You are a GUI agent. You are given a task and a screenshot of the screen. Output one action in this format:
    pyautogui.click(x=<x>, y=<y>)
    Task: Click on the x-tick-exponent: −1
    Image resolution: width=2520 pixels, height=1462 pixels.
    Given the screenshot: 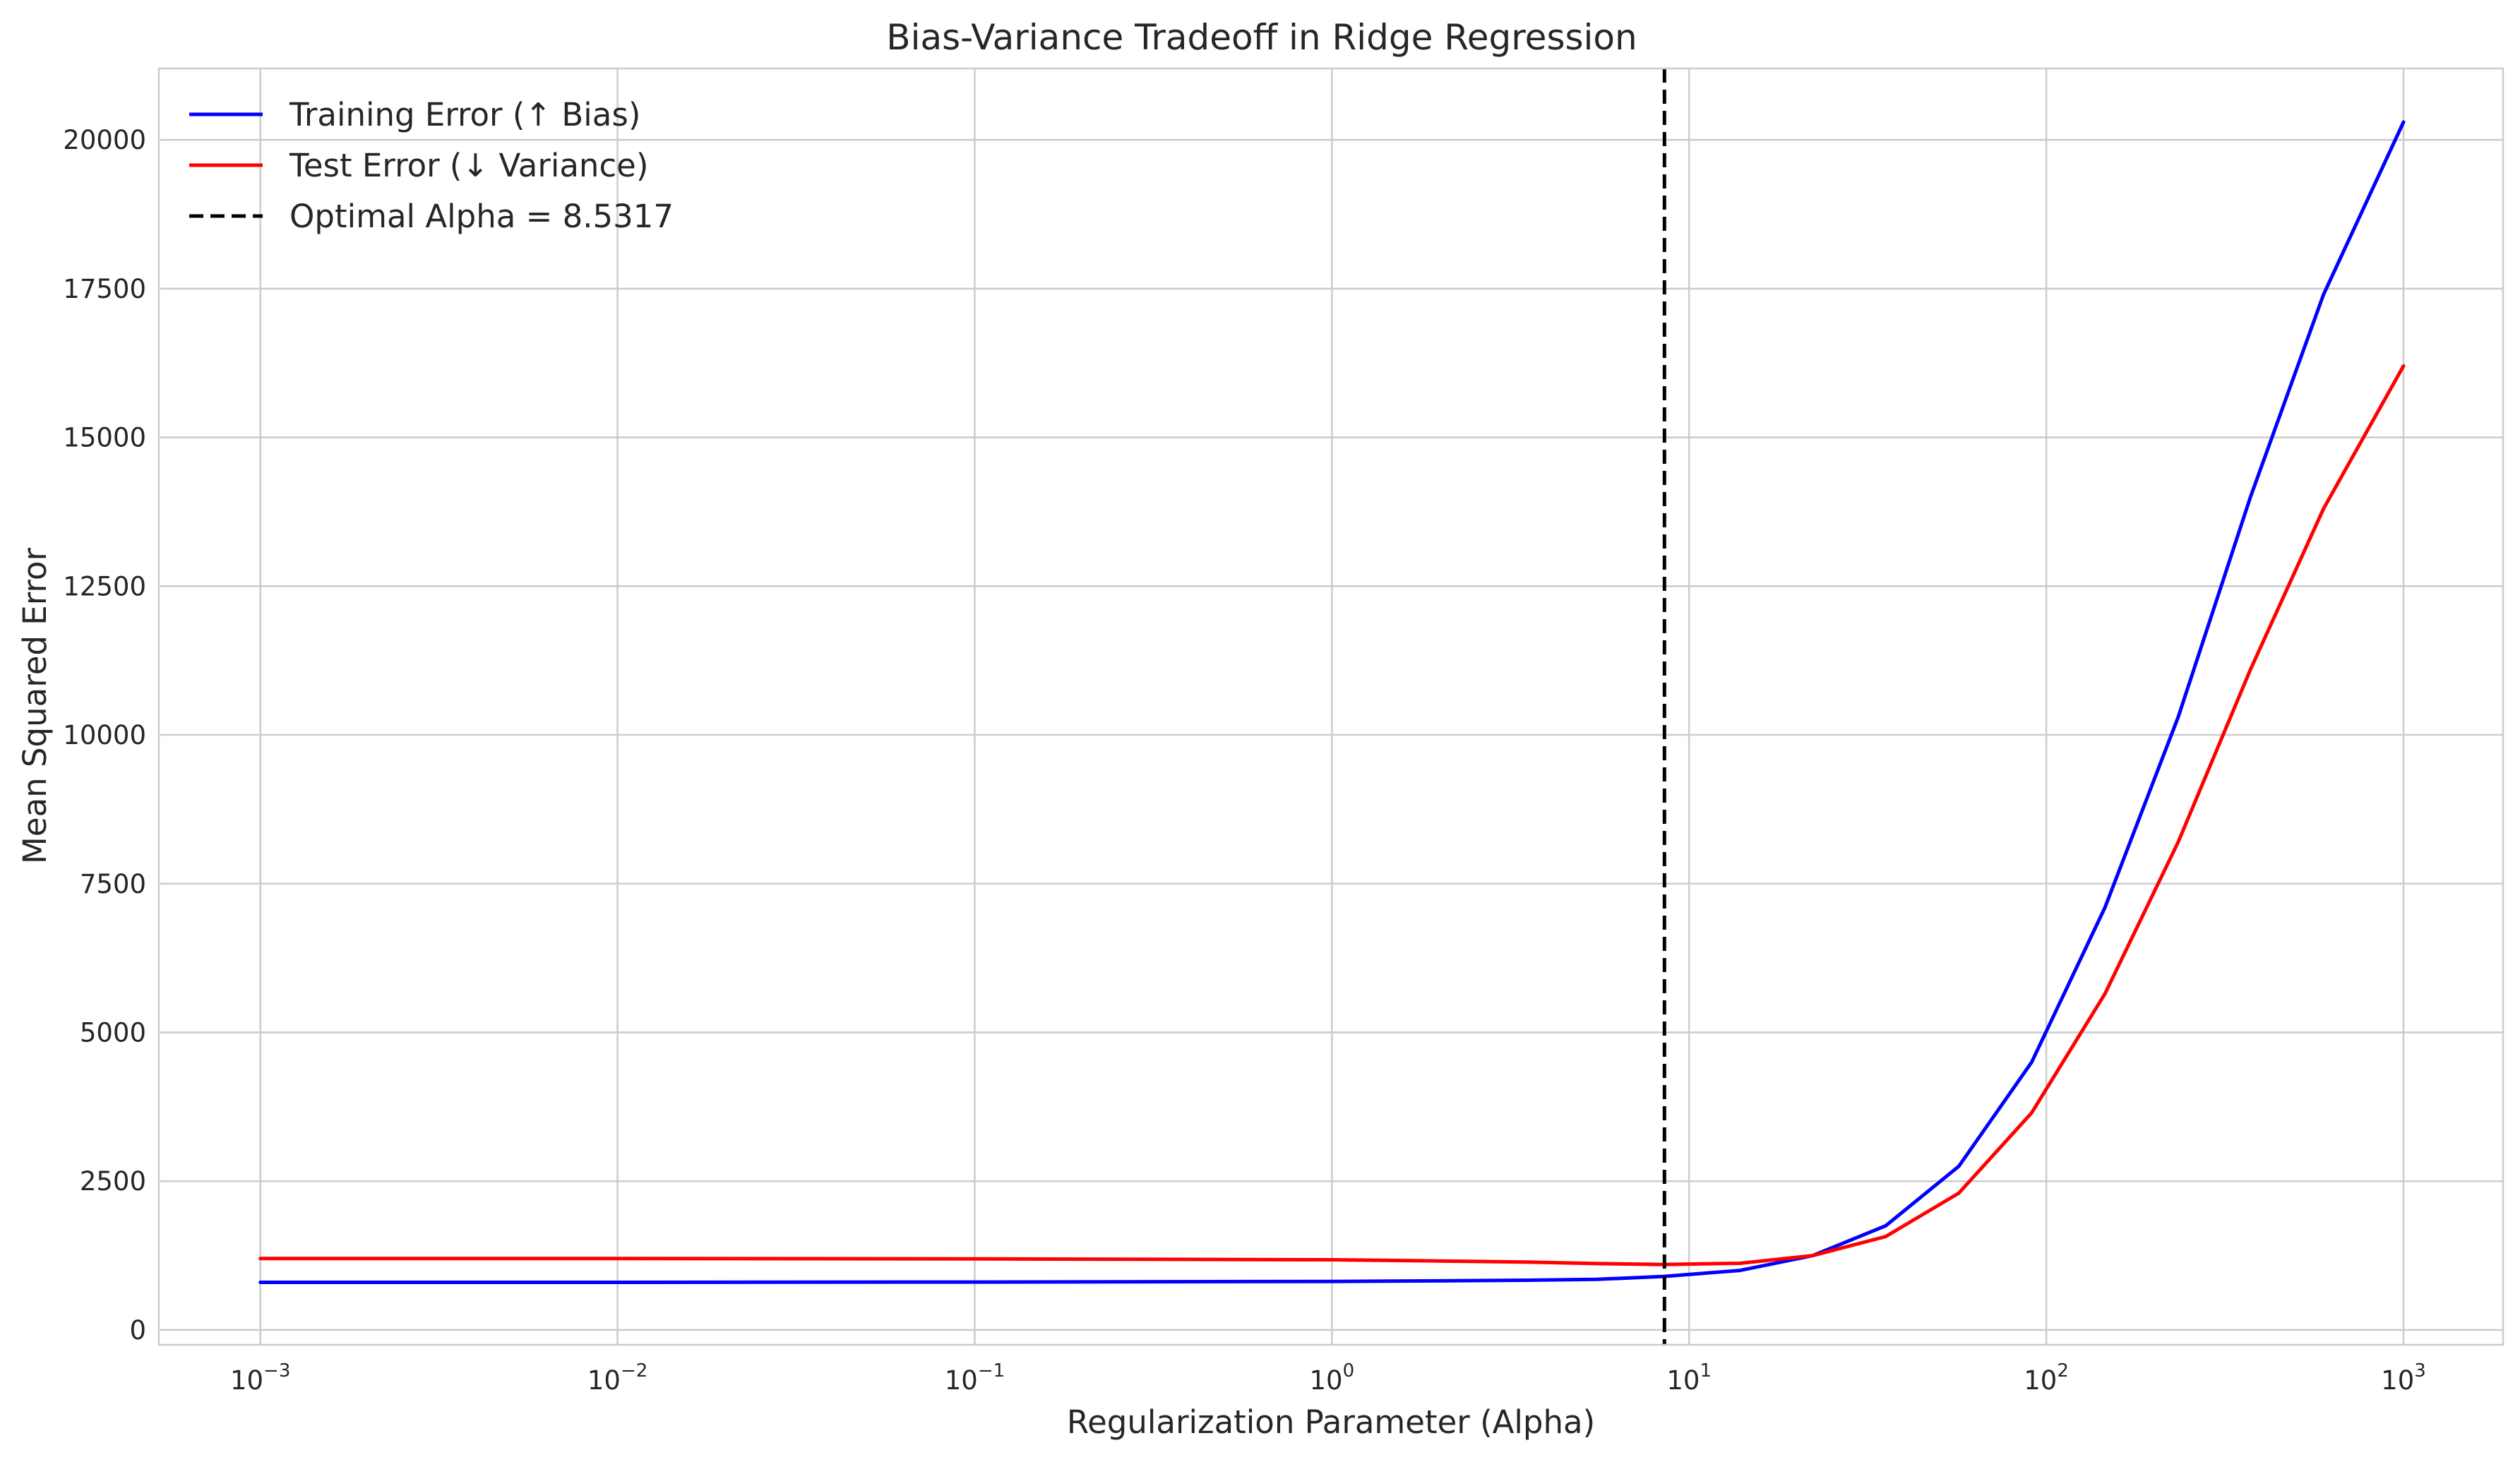 What is the action you would take?
    pyautogui.click(x=992, y=1371)
    